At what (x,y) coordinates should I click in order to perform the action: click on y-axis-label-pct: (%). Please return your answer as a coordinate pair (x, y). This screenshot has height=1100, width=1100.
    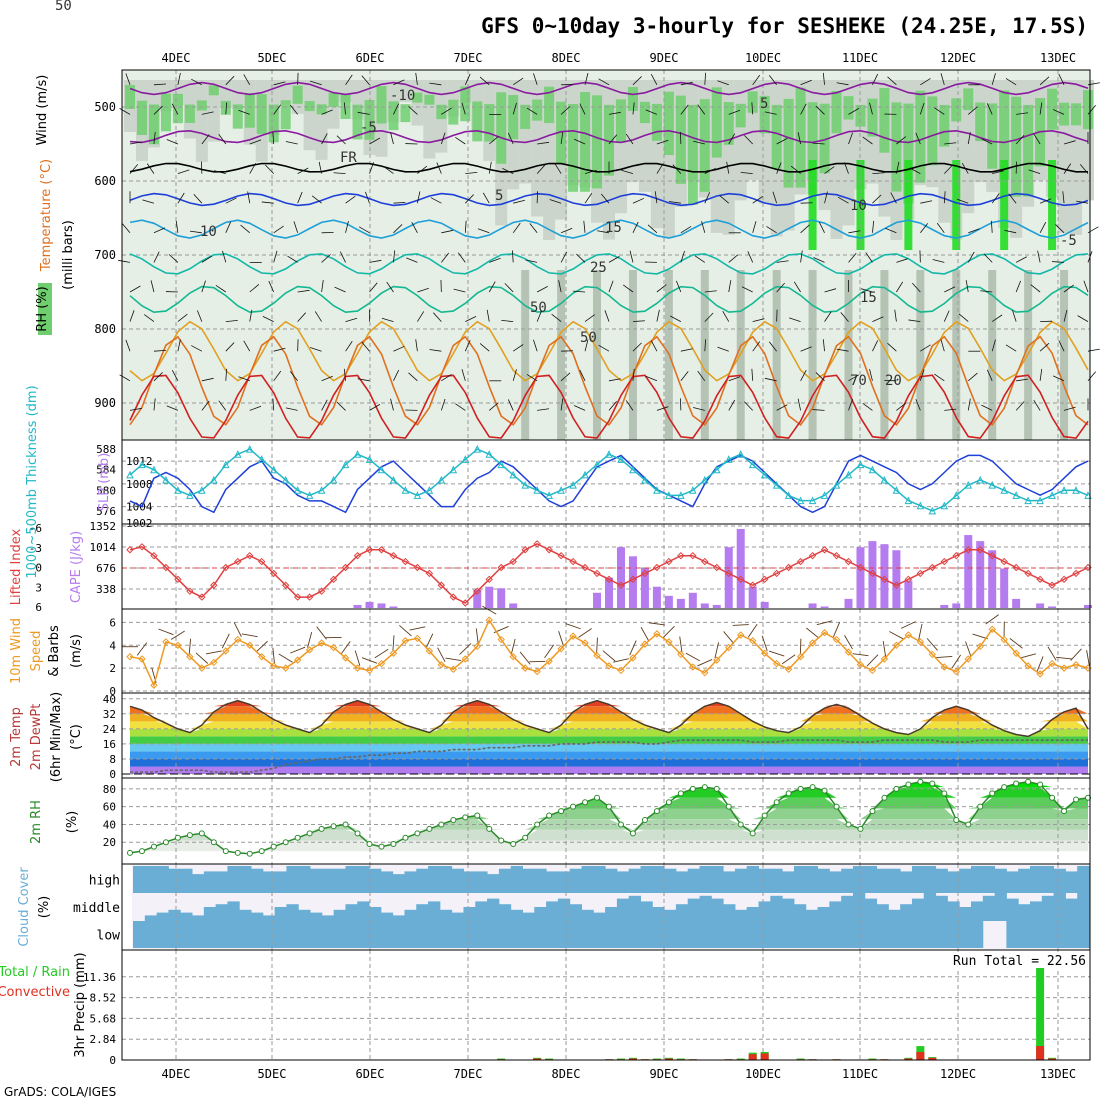
    Looking at the image, I should click on (72, 822).